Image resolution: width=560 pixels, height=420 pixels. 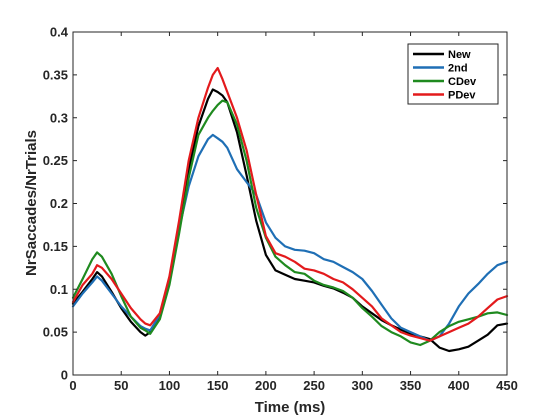 What do you see at coordinates (55, 160) in the screenshot?
I see `y-tick-label: 0.25` at bounding box center [55, 160].